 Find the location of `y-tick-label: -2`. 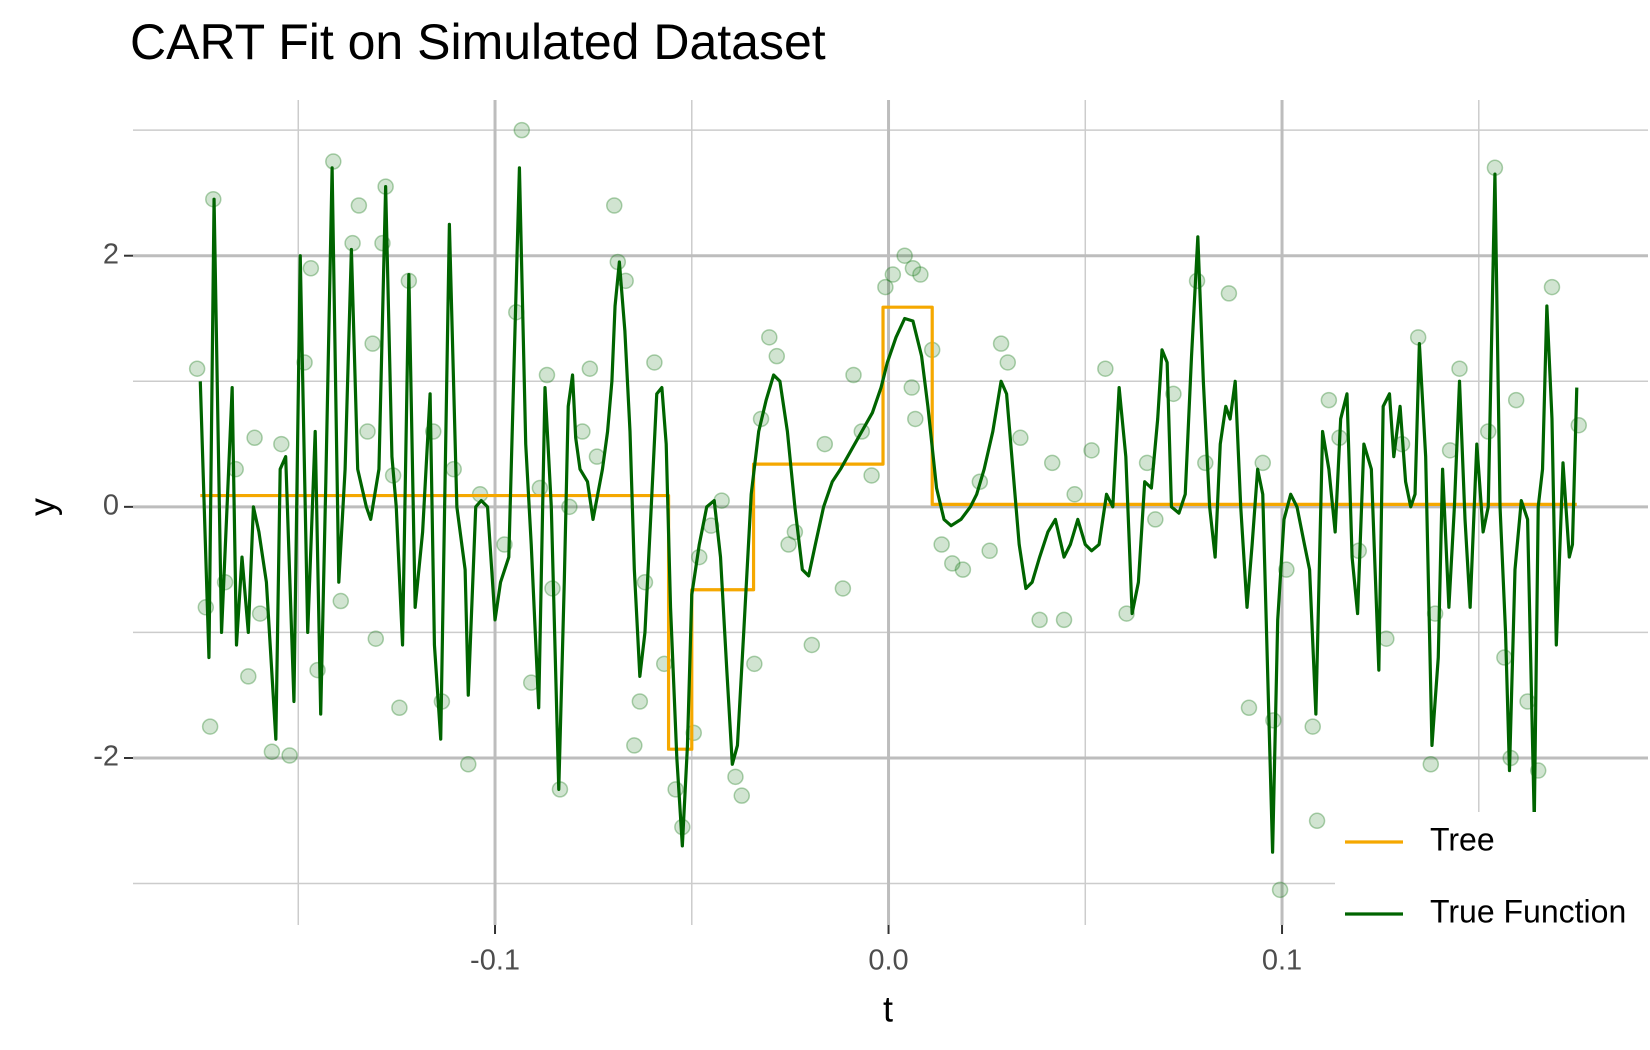

y-tick-label: -2 is located at coordinates (106, 757).